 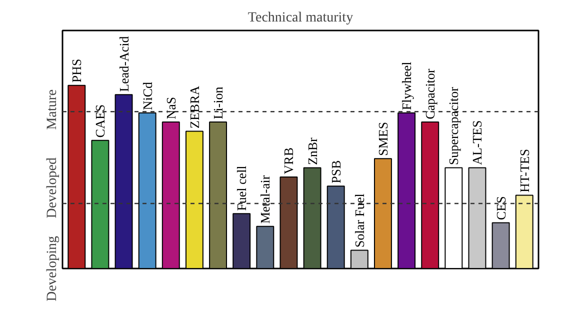 What do you see at coordinates (406, 85) in the screenshot?
I see `x-tick-label: Flywheel` at bounding box center [406, 85].